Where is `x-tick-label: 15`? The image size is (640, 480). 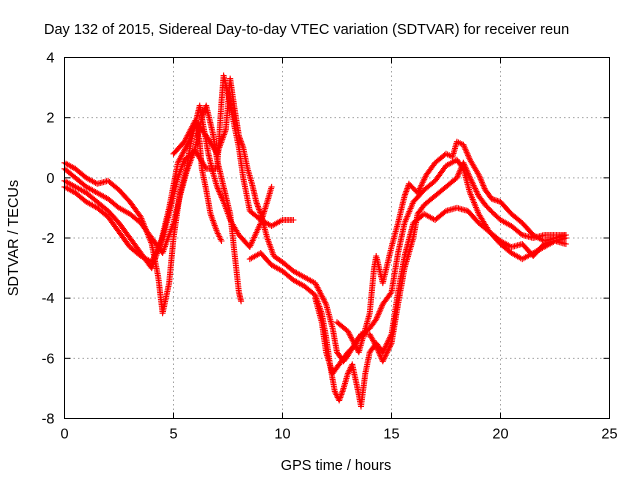
x-tick-label: 15 is located at coordinates (391, 435).